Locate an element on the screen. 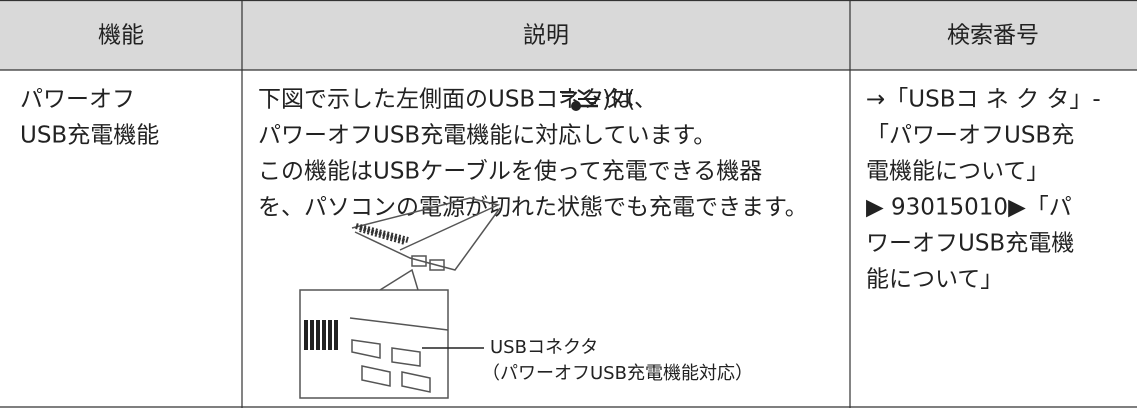 Image resolution: width=1137 pixels, height=408 pixels. description-text: を、パソコンの電源が切れた状態でも充電できます。 is located at coordinates (533, 208).